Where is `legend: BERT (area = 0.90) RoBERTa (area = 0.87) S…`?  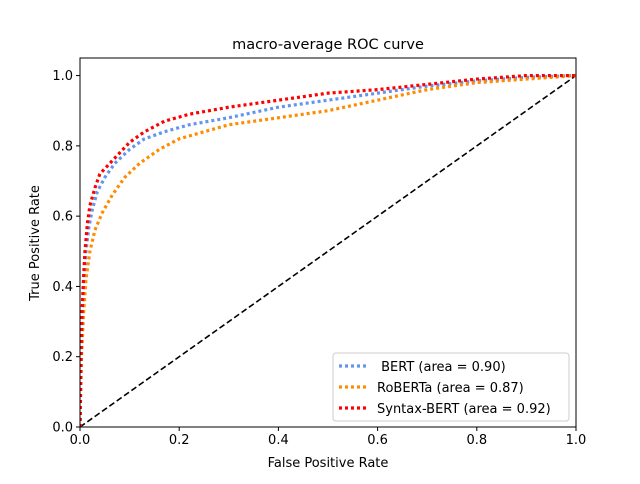
legend: BERT (area = 0.90) RoBERTa (area = 0.87) S… is located at coordinates (451, 387).